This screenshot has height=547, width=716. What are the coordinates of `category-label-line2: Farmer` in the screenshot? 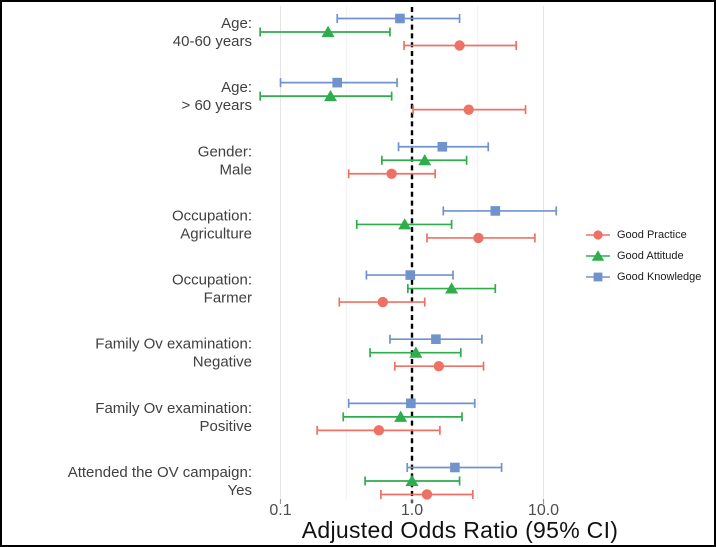 It's located at (228, 298).